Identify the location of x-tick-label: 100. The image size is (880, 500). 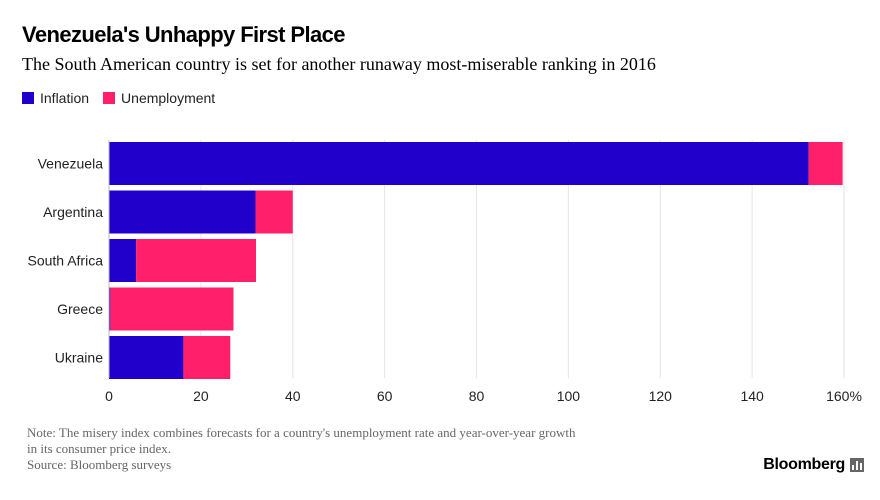
(569, 396).